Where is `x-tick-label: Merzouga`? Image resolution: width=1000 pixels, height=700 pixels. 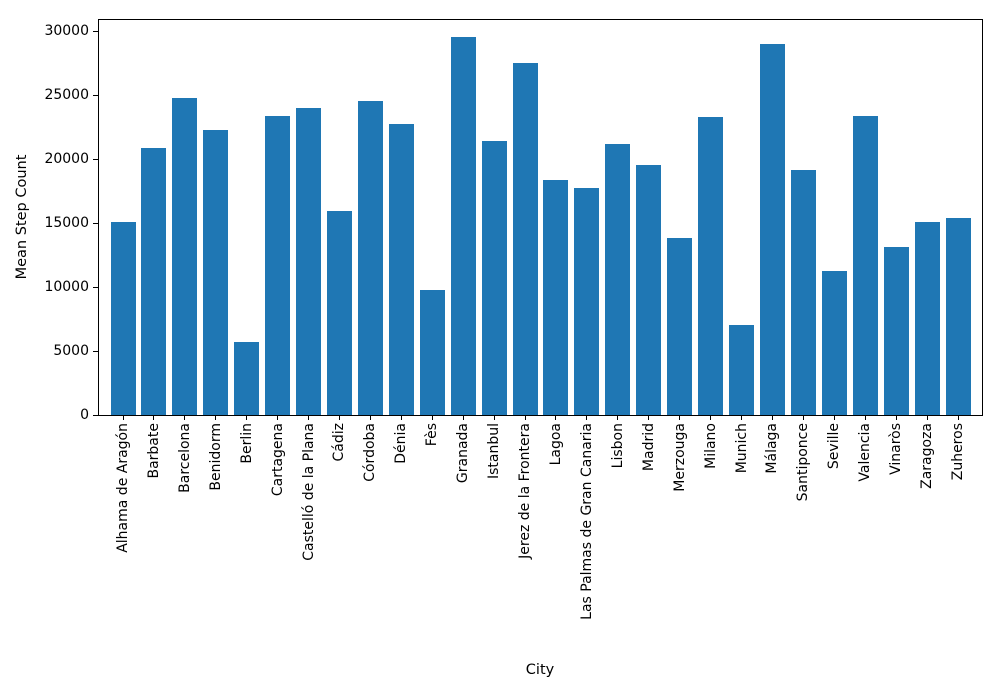 x-tick-label: Merzouga is located at coordinates (679, 457).